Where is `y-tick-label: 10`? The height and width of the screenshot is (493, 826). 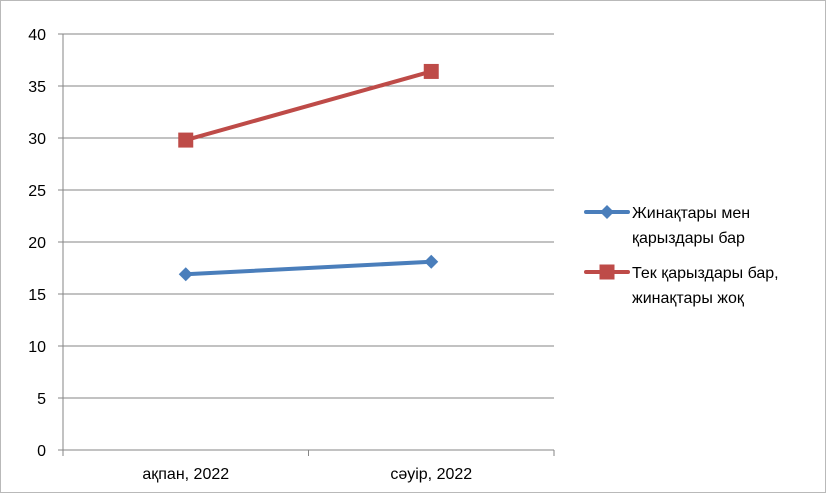 y-tick-label: 10 is located at coordinates (37, 347).